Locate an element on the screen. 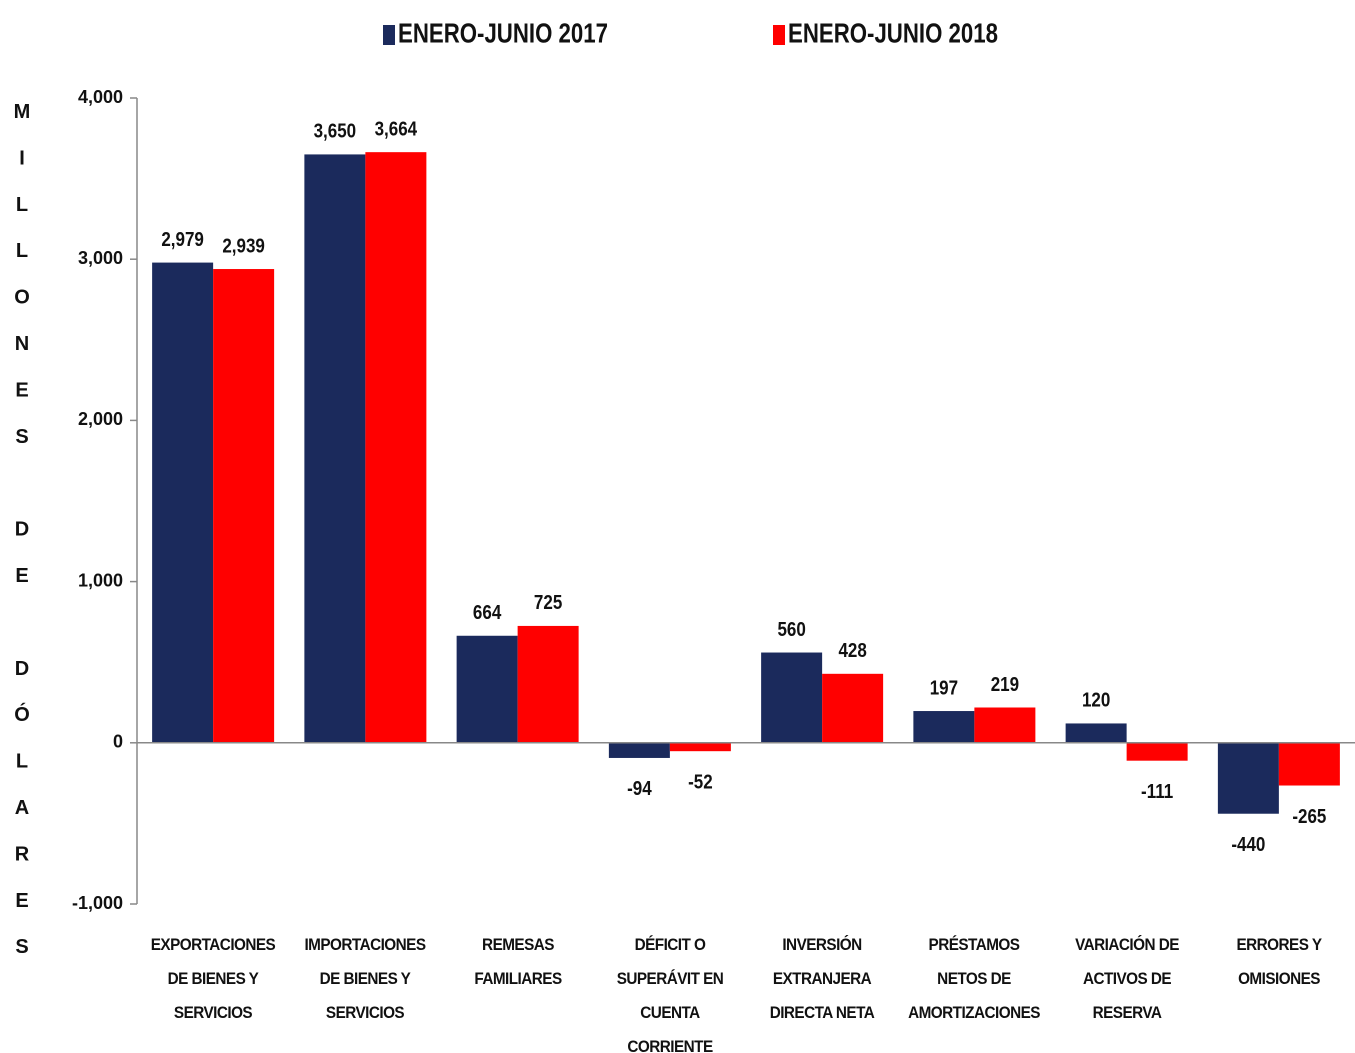  data-label: 428 is located at coordinates (852, 650).